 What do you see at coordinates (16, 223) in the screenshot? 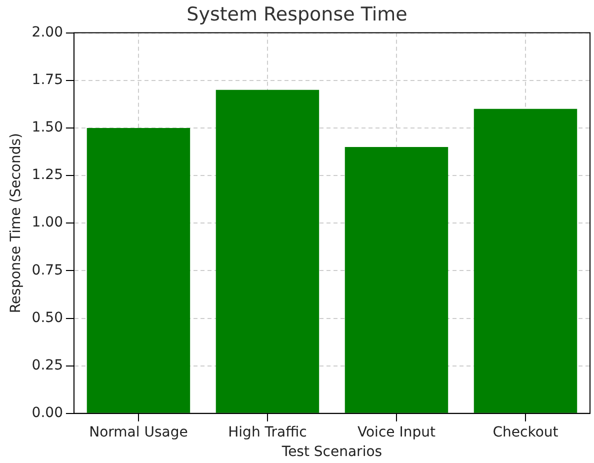
I see `y-axis-title: Response Time (Seconds)` at bounding box center [16, 223].